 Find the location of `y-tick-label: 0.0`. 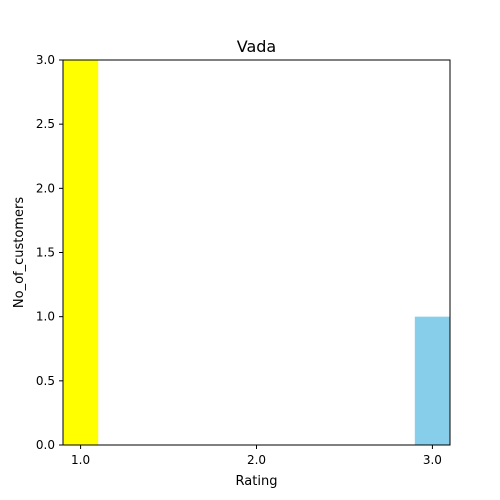

y-tick-label: 0.0 is located at coordinates (45, 445).